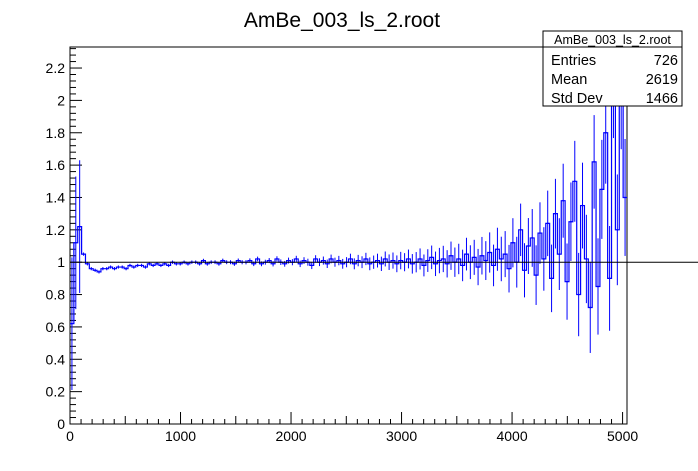  What do you see at coordinates (662, 99) in the screenshot?
I see `stats-value: 1466` at bounding box center [662, 99].